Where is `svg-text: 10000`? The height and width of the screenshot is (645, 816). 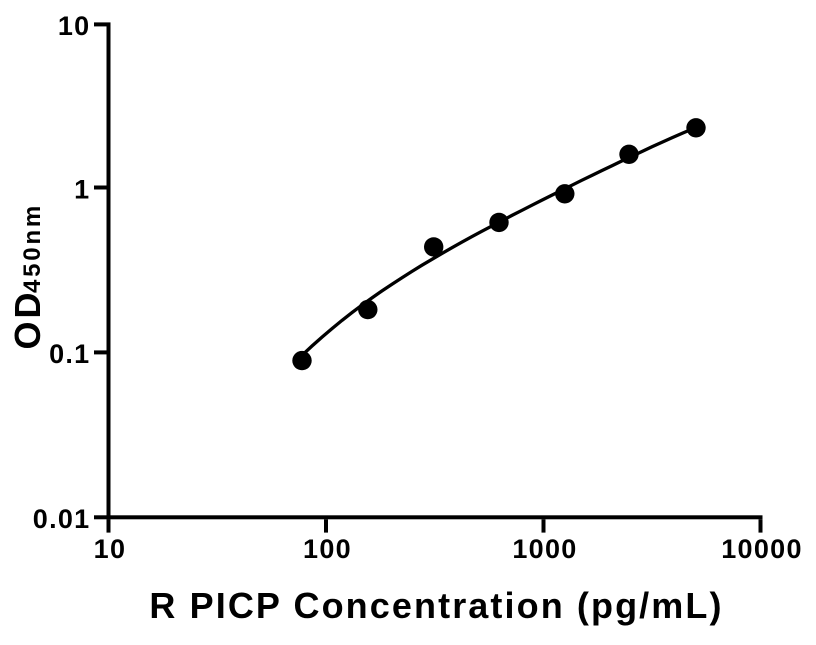 svg-text: 10000 is located at coordinates (762, 549).